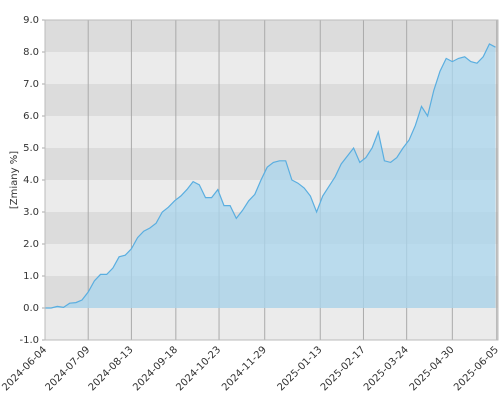 The image size is (500, 400). Describe the element at coordinates (31, 116) in the screenshot. I see `y-tick-label: 6.0` at that location.